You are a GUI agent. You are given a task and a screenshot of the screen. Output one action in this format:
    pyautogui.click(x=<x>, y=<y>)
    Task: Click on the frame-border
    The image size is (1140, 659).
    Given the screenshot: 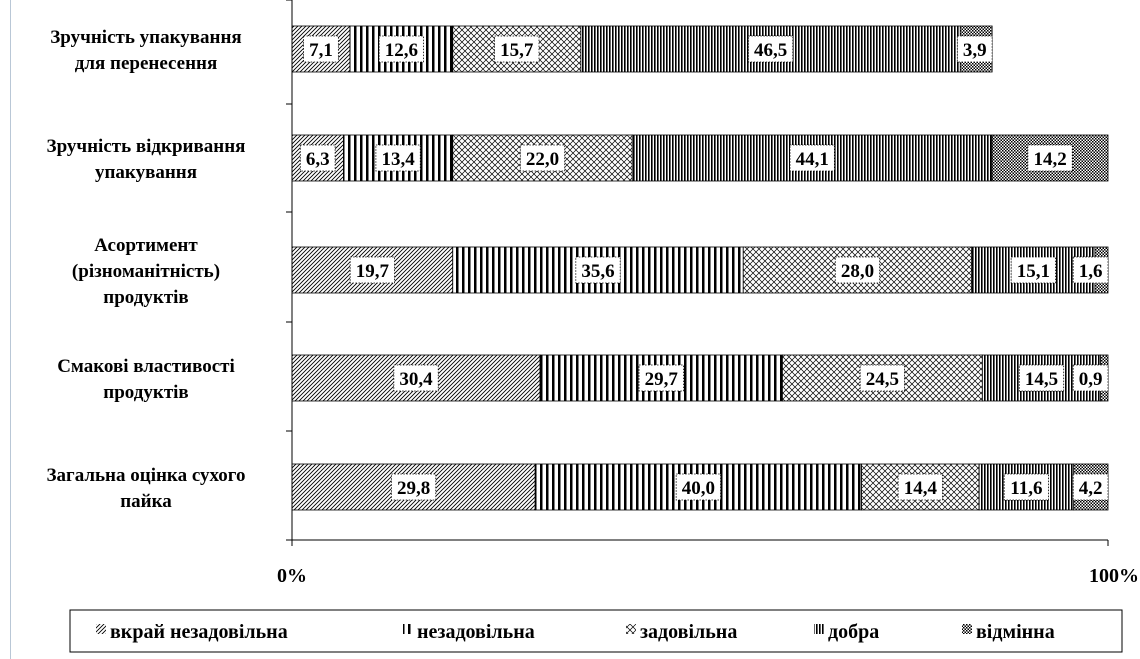 What is the action you would take?
    pyautogui.click(x=10, y=329)
    